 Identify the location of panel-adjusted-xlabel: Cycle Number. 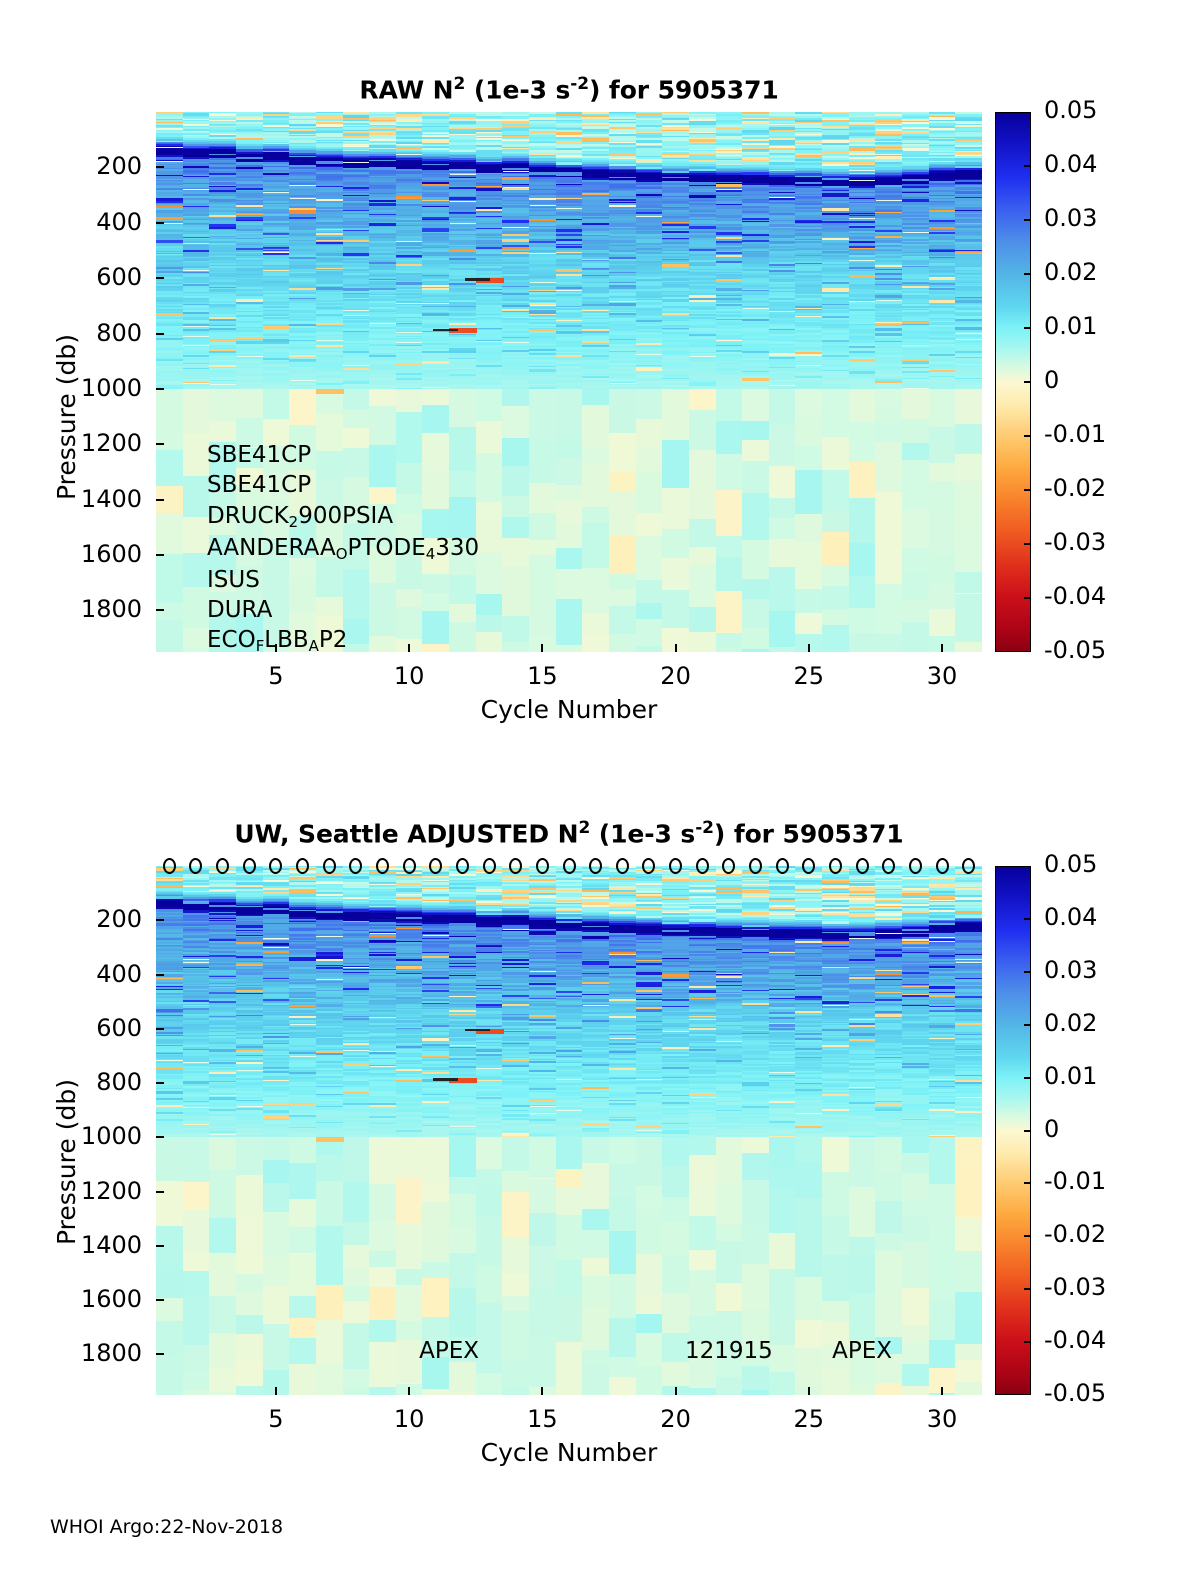
(569, 1452).